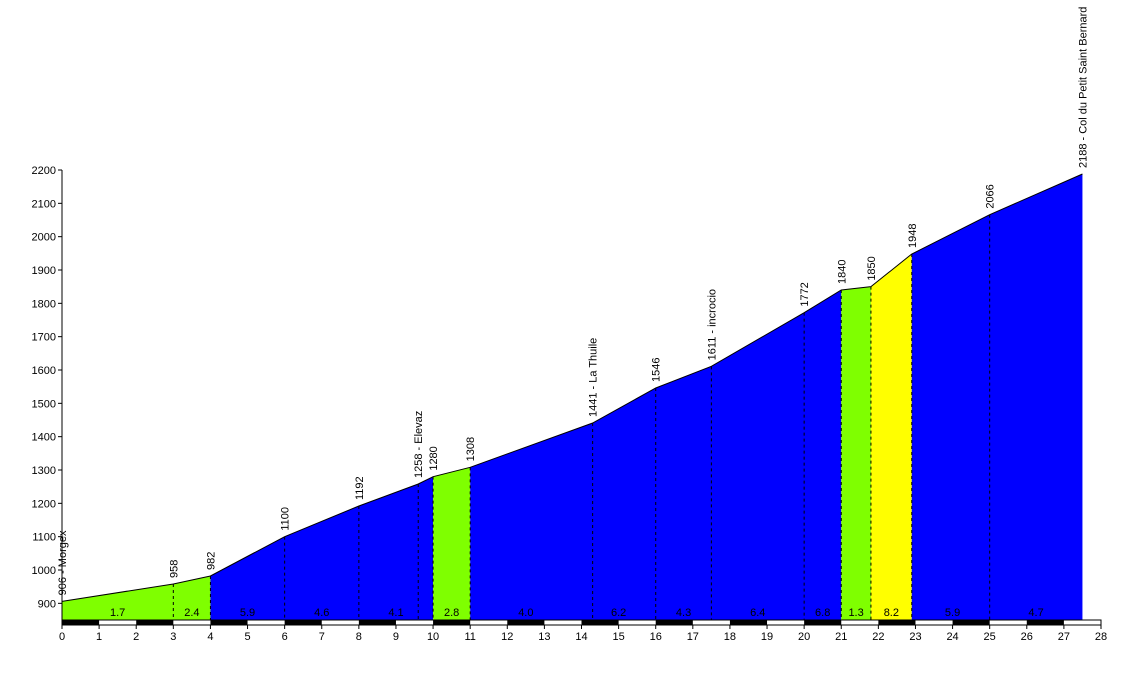 Image resolution: width=1136 pixels, height=673 pixels. What do you see at coordinates (210, 637) in the screenshot?
I see `x-tick-label-4: 4` at bounding box center [210, 637].